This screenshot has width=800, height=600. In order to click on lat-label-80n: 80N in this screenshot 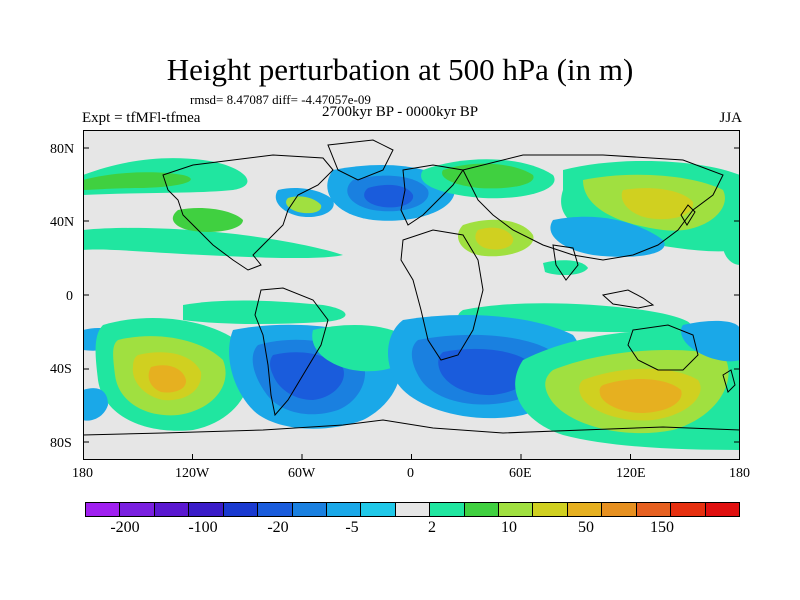, I will do `click(62, 149)`.